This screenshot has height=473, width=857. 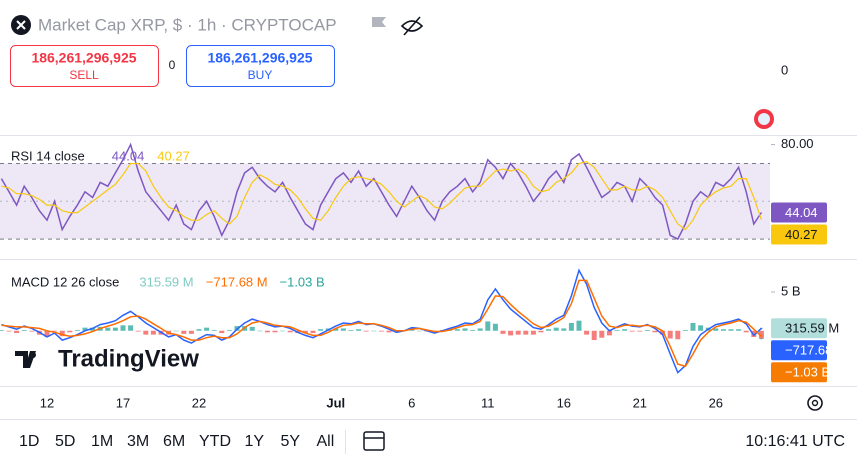 I want to click on price-axis-label: 0, so click(x=784, y=69).